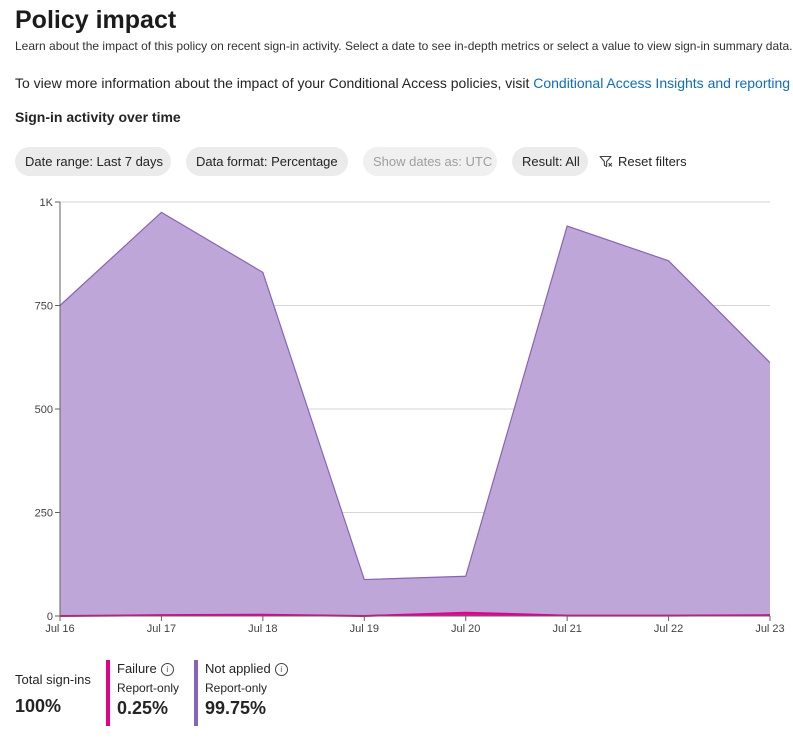  I want to click on x-tick-label: Jul 18, so click(262, 629).